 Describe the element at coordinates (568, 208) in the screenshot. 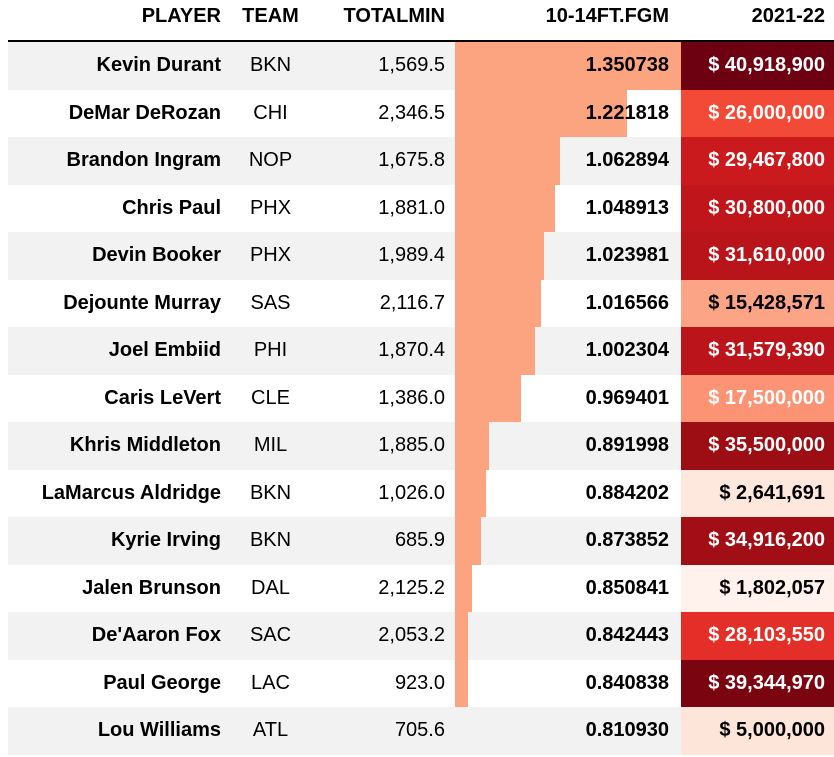

I see `fgm-cell: 1.048913` at that location.